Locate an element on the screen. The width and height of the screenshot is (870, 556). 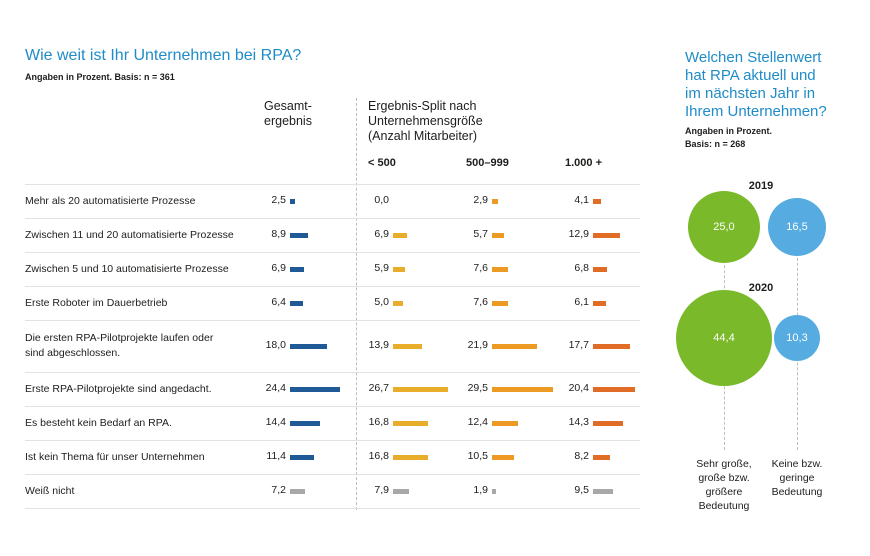
data-label: 21,9 is located at coordinates (477, 345).